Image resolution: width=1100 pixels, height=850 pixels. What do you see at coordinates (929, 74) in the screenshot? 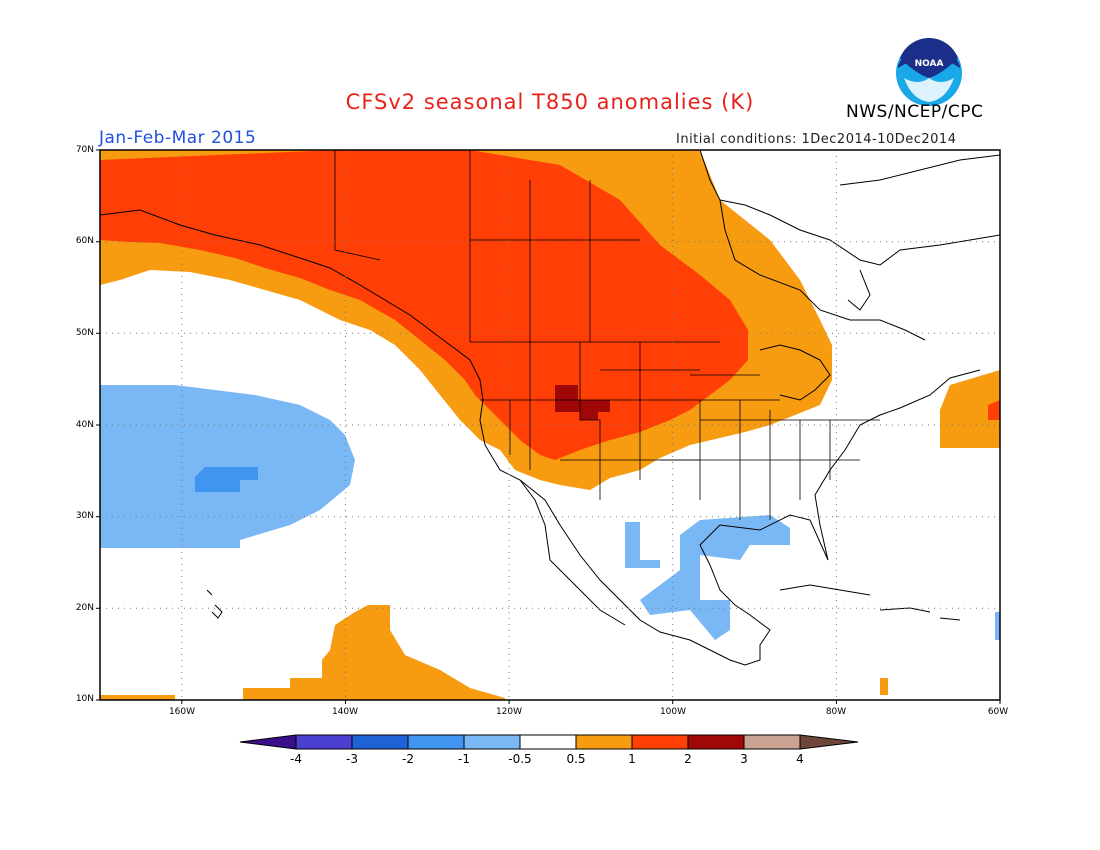
I see `noaa-logo: NOAA` at bounding box center [929, 74].